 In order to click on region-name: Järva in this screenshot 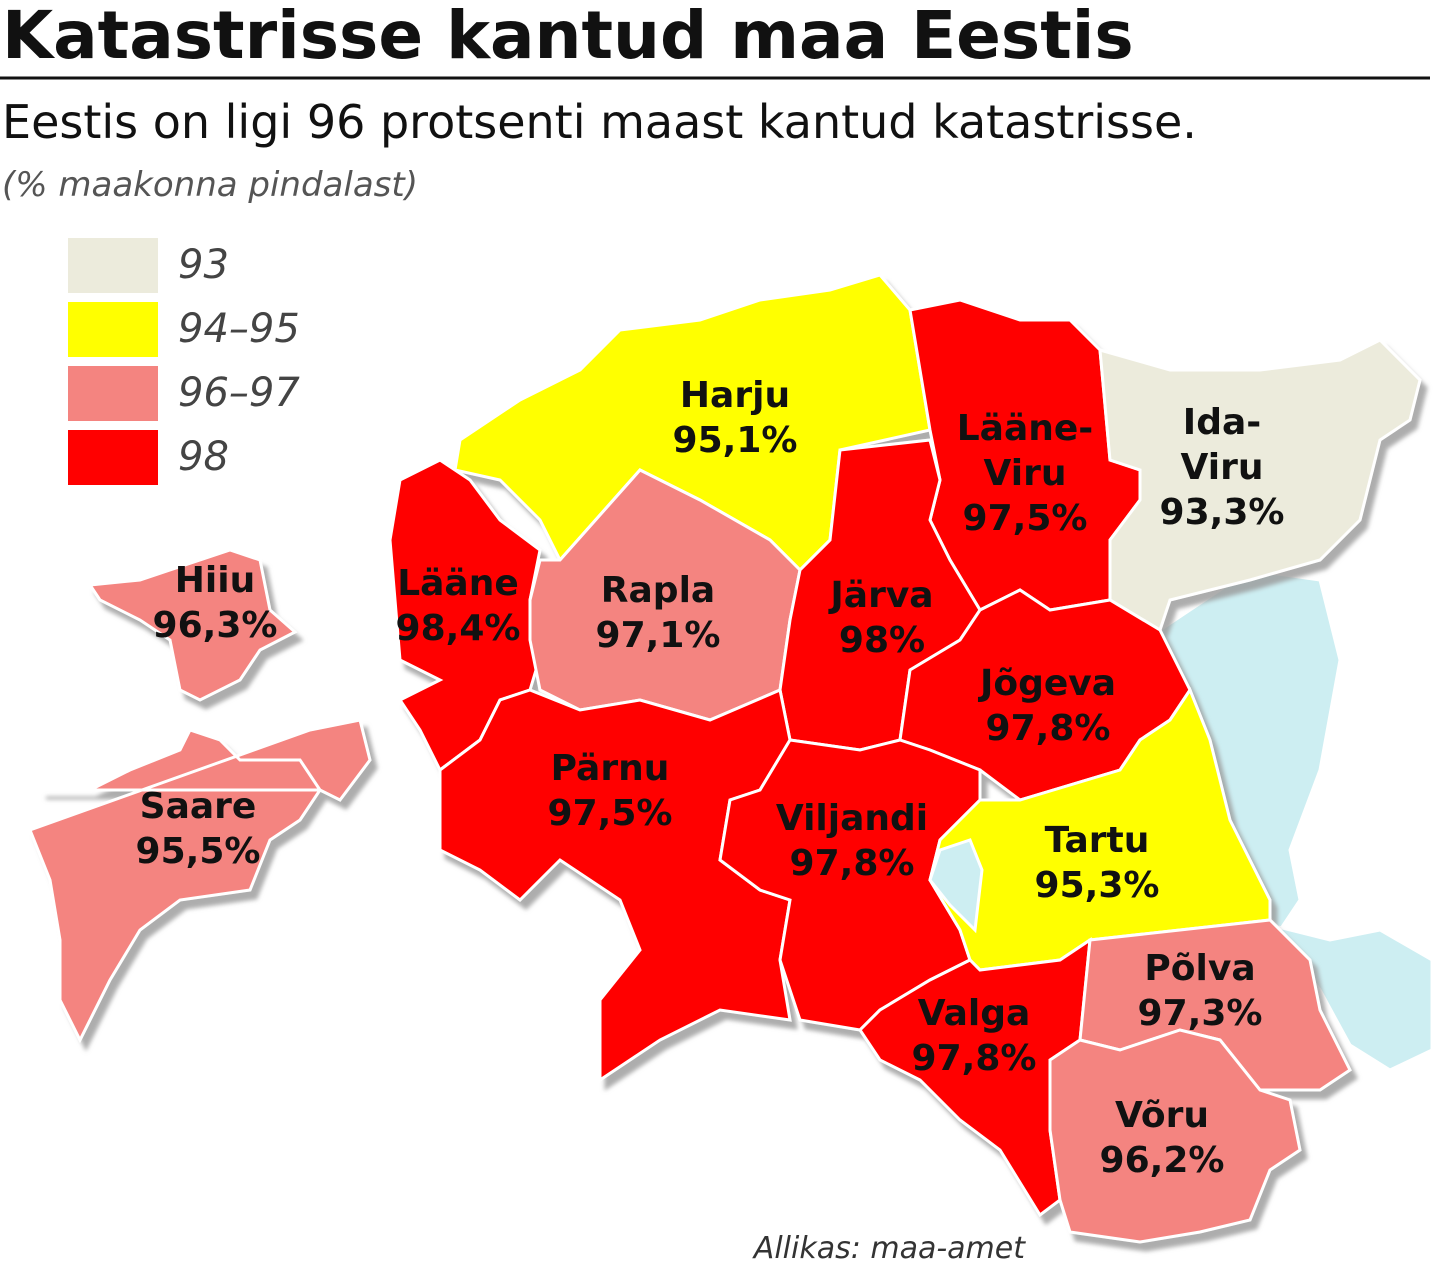, I will do `click(880, 595)`.